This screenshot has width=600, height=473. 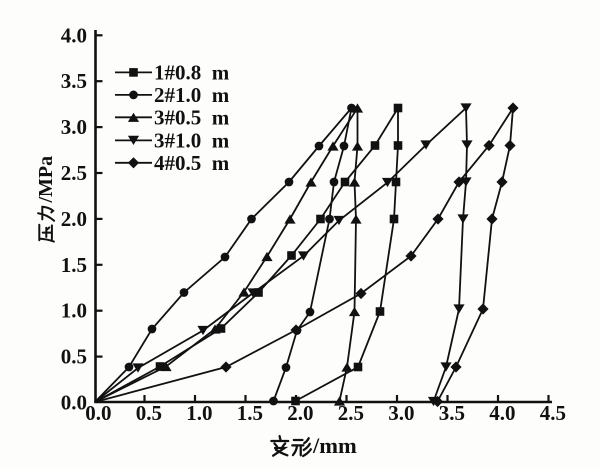 What do you see at coordinates (192, 117) in the screenshot?
I see `svg-text: 3#0.5 m` at bounding box center [192, 117].